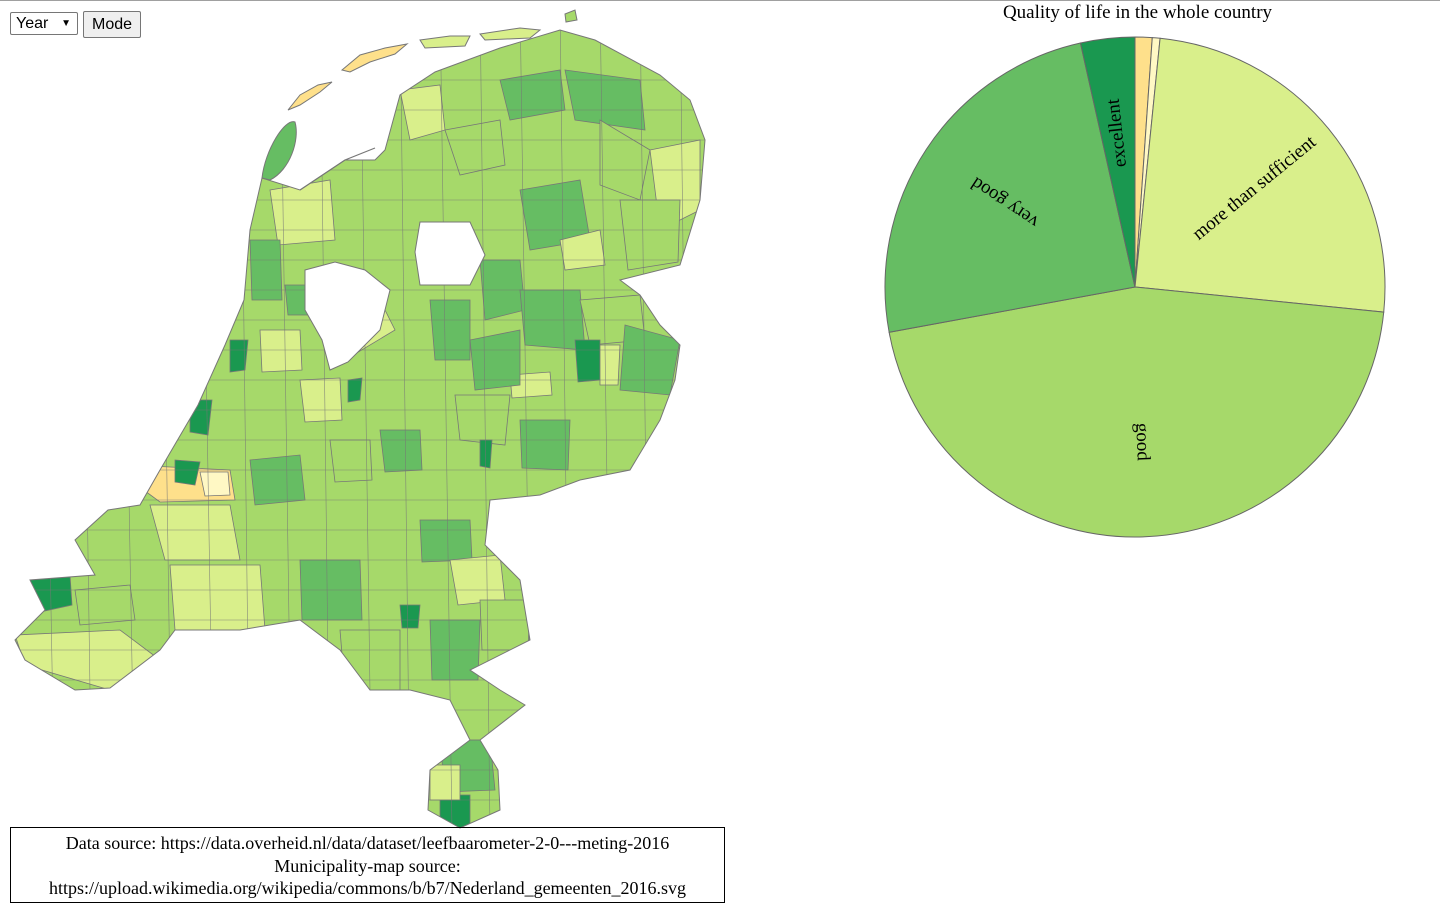  What do you see at coordinates (337, 169) in the screenshot?
I see `afsluitdijk-line` at bounding box center [337, 169].